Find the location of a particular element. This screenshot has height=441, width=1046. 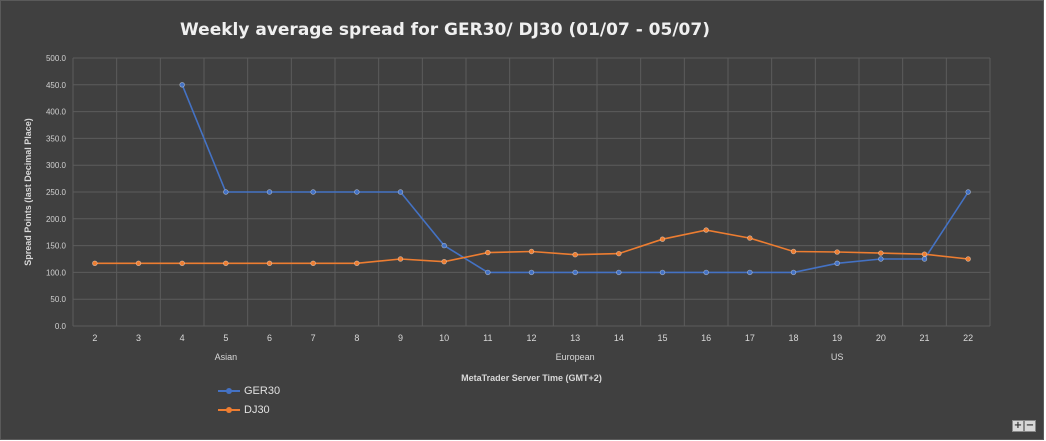

x-tick-label: 5 is located at coordinates (225, 338).